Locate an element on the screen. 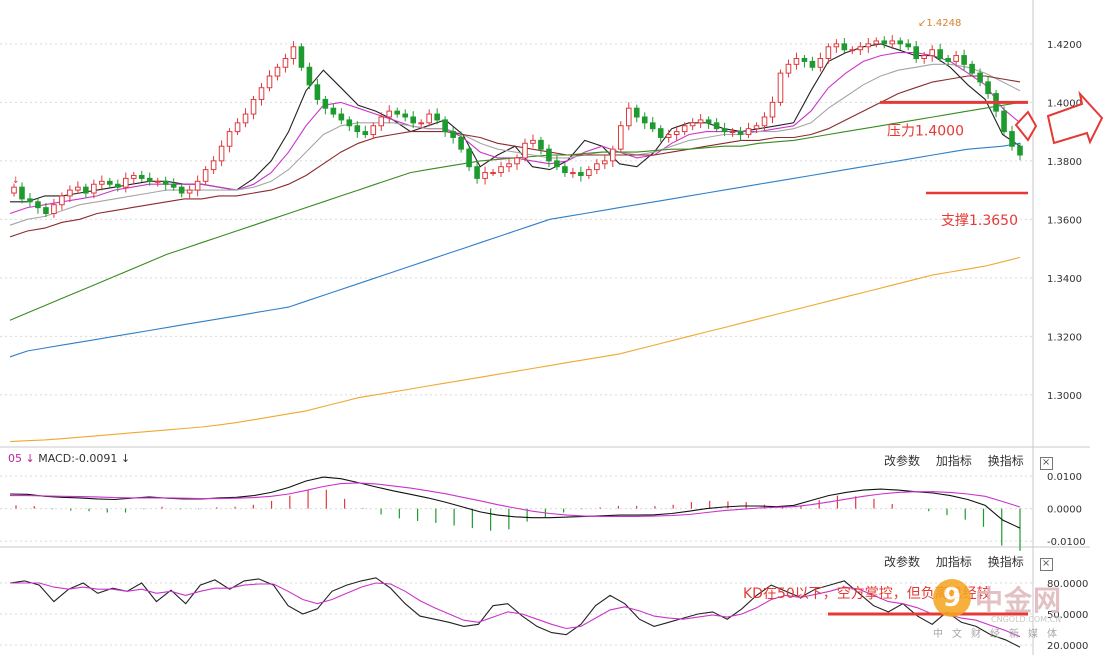 The image size is (1105, 659). y-tick-label: 1.3400 is located at coordinates (1064, 279).